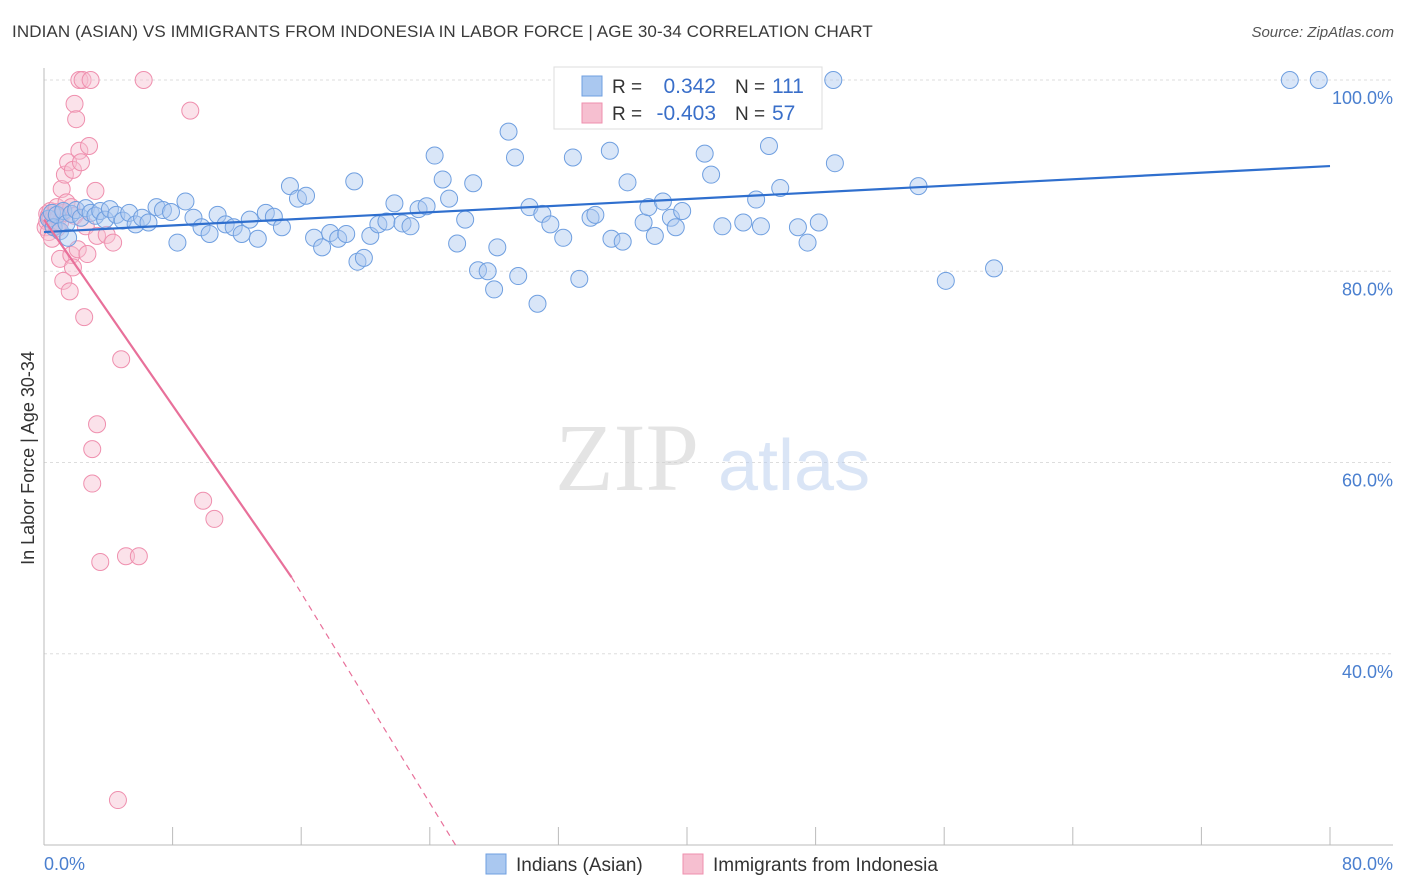 The image size is (1406, 892). What do you see at coordinates (627, 114) in the screenshot?
I see `legend-r-label-2: R =` at bounding box center [627, 114].